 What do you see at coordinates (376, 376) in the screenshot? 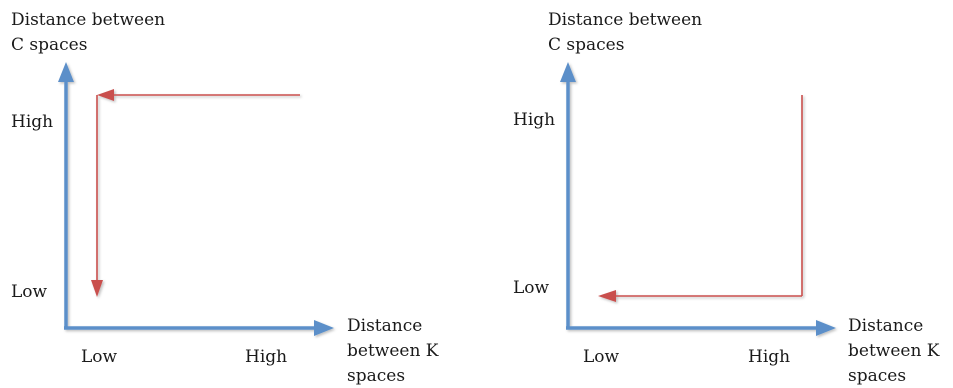
I see `left-x-axis-title-line3: spaces` at bounding box center [376, 376].